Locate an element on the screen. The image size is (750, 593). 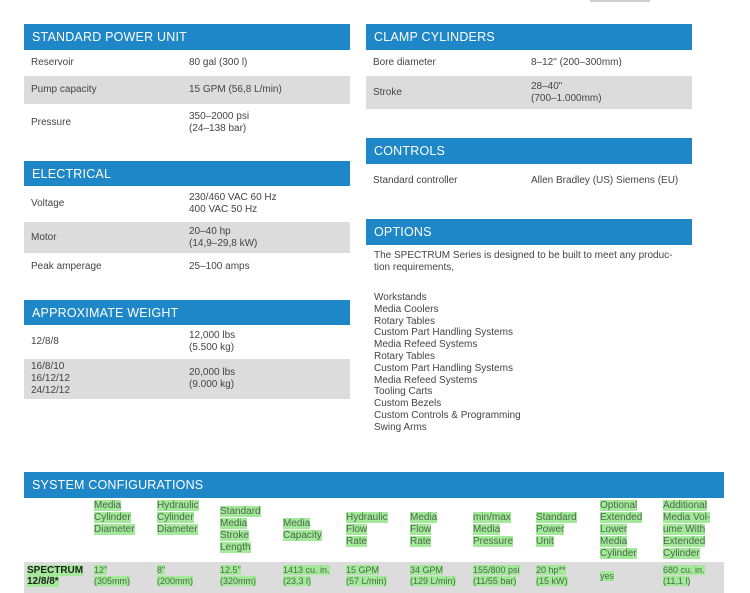
standard-power-unit-header: STANDARD POWER UNIT is located at coordinates (187, 37).